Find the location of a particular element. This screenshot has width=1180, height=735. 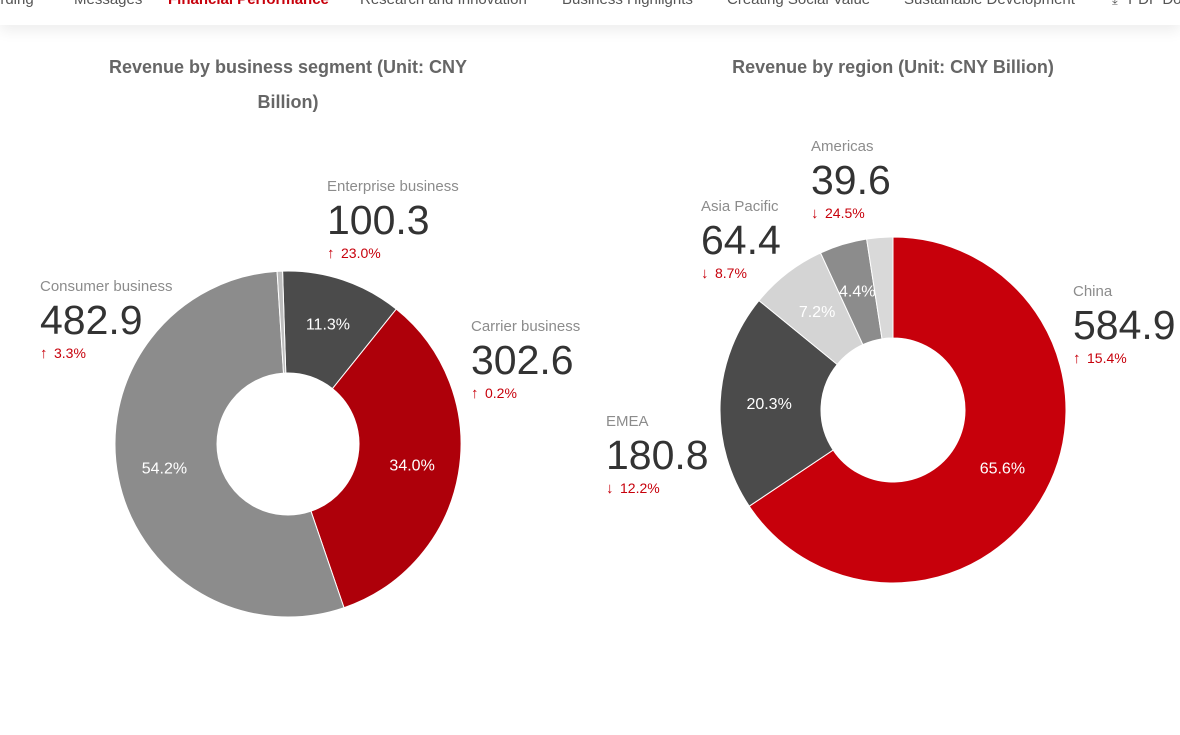

slice-percent-label: 20.3% is located at coordinates (768, 404).